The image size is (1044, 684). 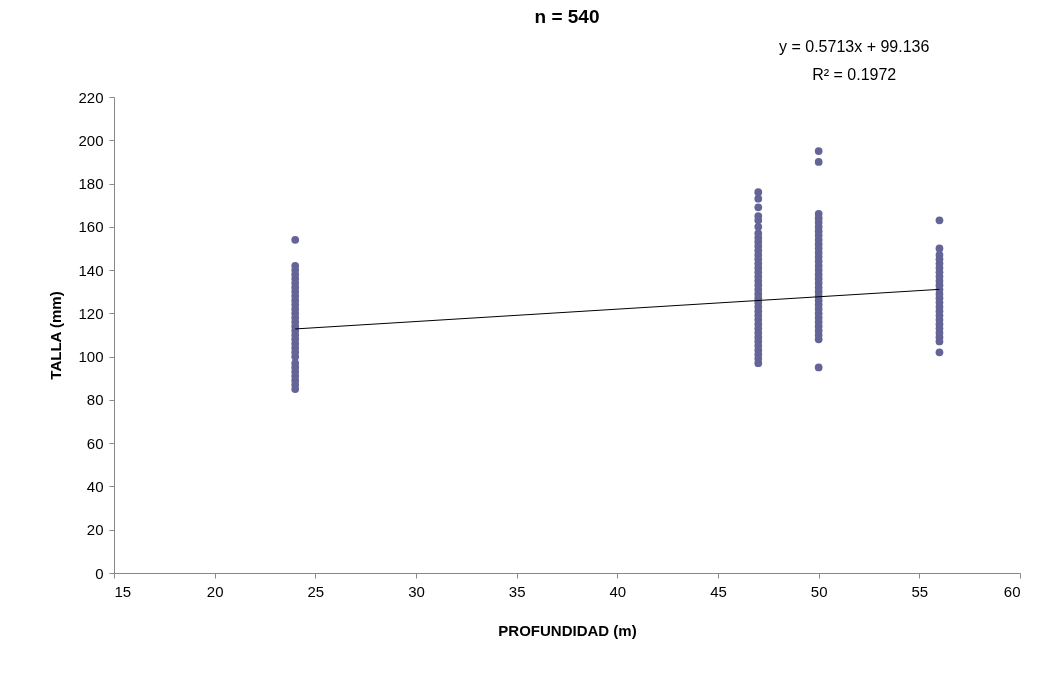 I want to click on y-tick-label: 220, so click(x=91, y=97).